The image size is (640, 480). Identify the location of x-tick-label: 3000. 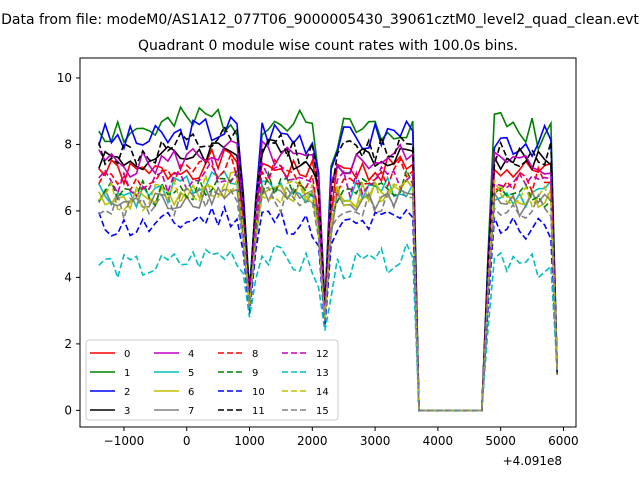
(375, 441).